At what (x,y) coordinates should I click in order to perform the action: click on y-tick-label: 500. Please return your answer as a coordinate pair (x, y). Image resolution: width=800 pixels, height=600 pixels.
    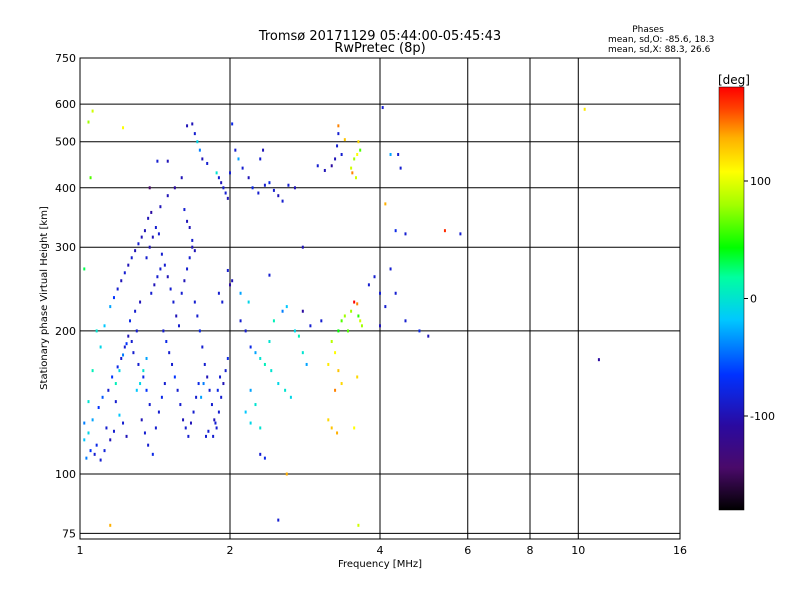
    Looking at the image, I should click on (65, 142).